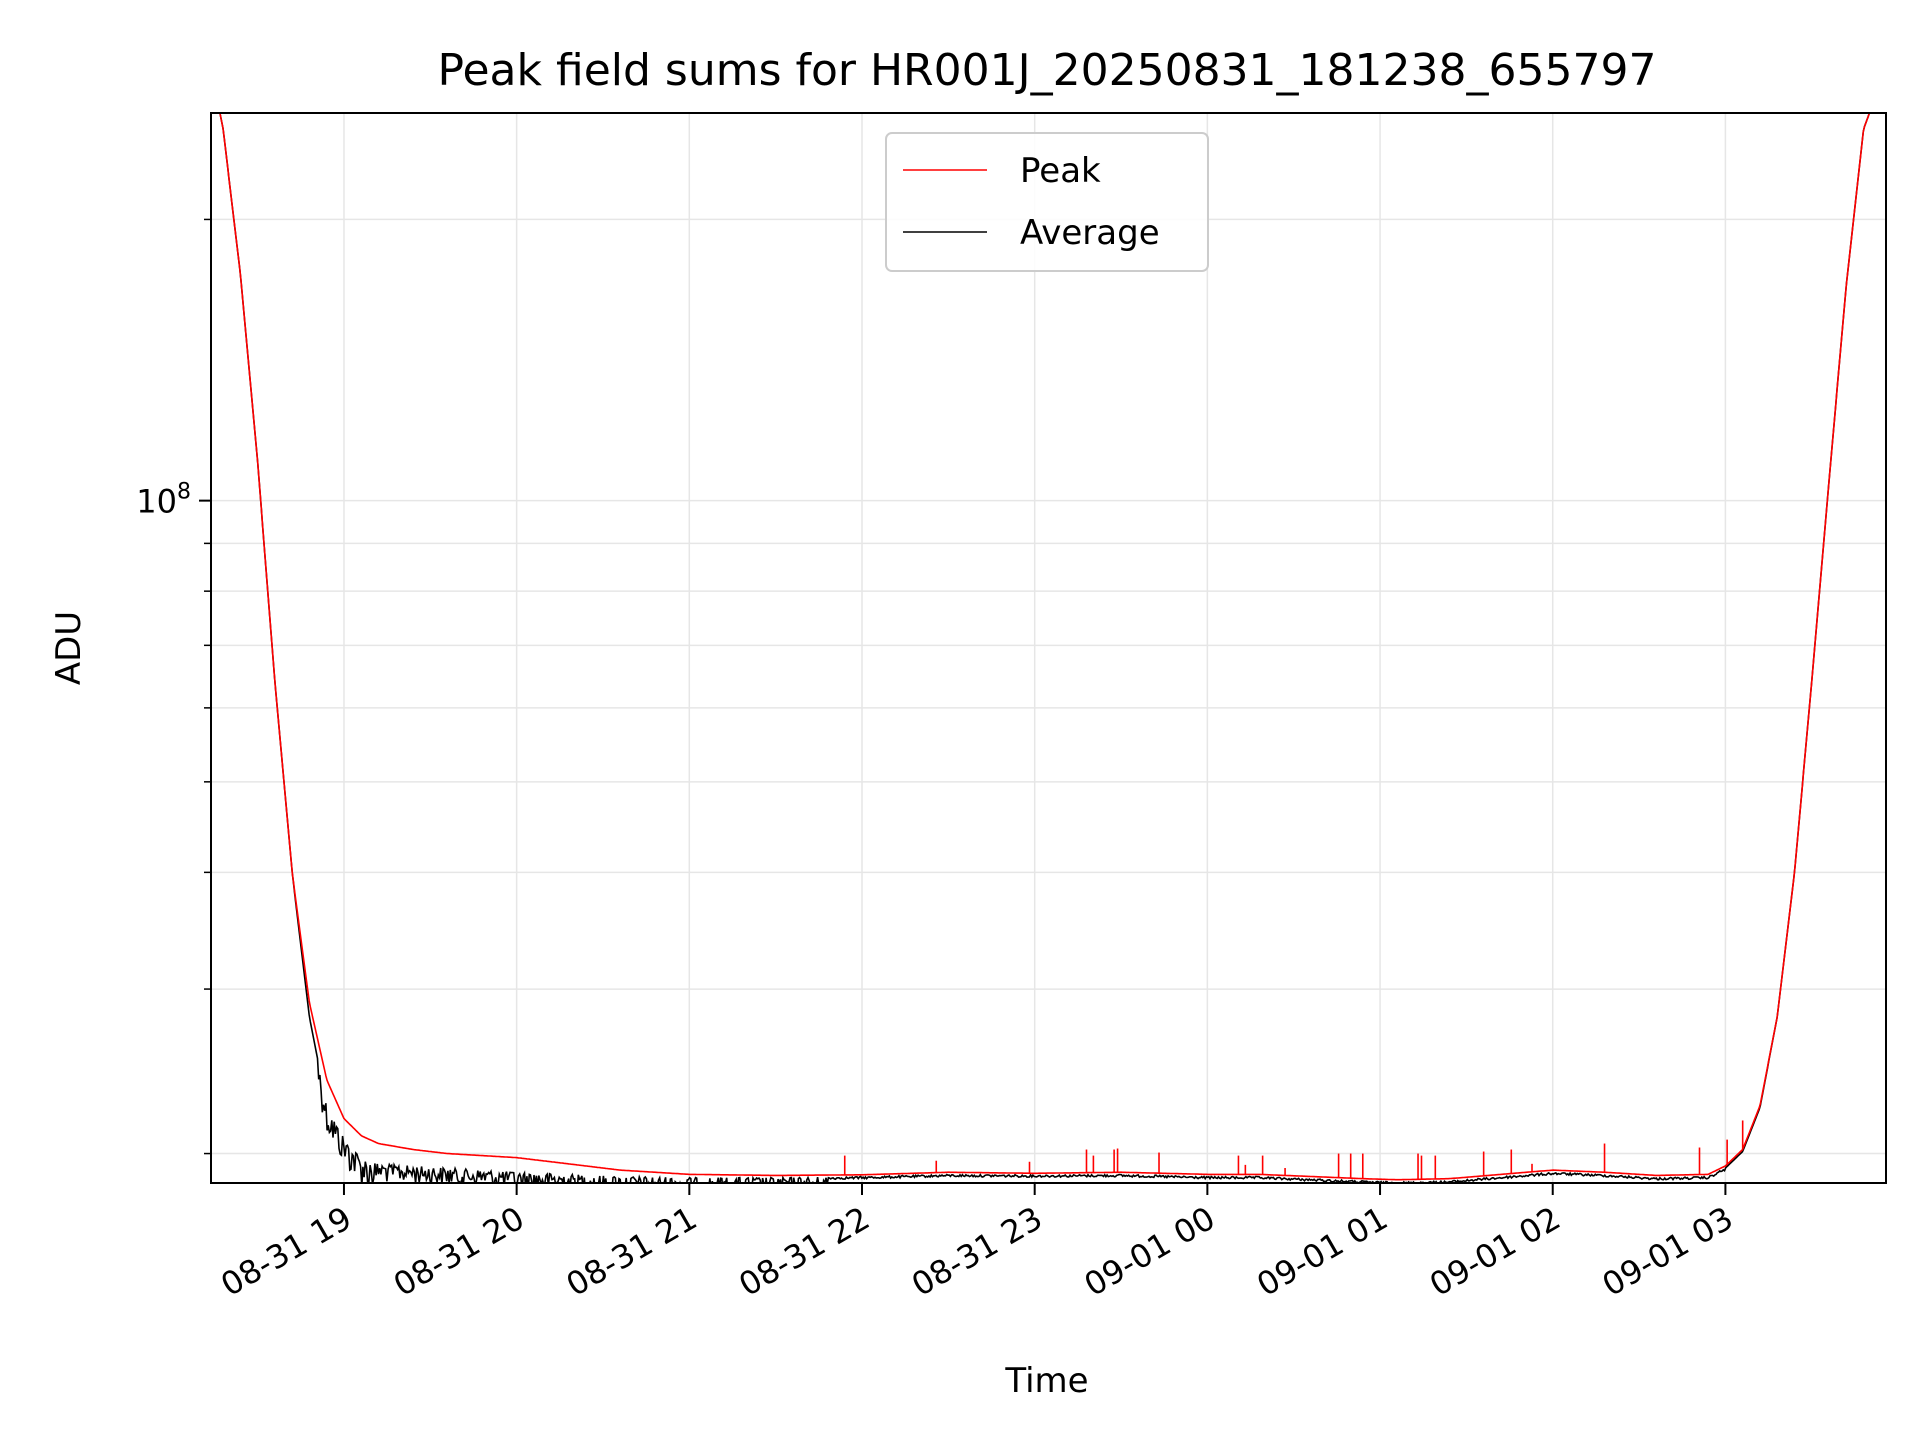 This screenshot has height=1440, width=1920. What do you see at coordinates (69, 648) in the screenshot?
I see `y-axis-label: ADU` at bounding box center [69, 648].